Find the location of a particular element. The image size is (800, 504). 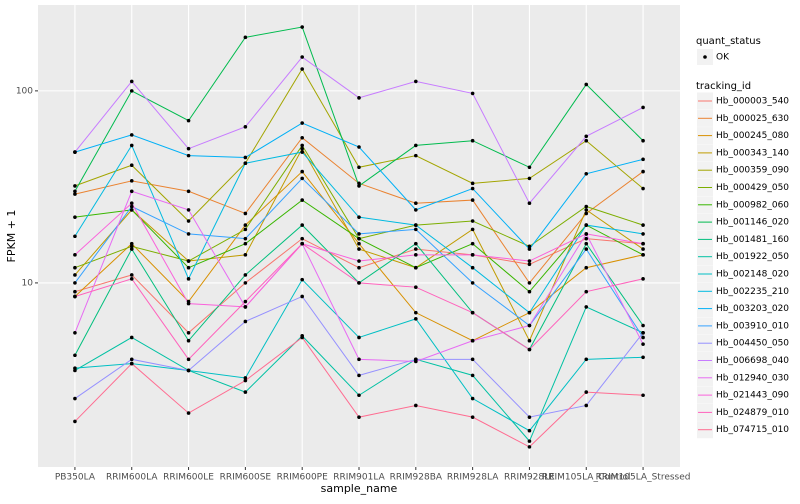

y-tick-label: 100 is located at coordinates (24, 91).